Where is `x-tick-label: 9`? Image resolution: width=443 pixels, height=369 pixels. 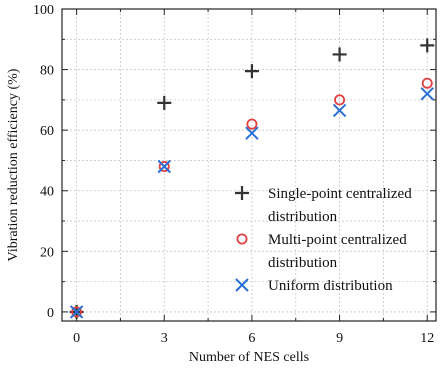
x-tick-label: 9 is located at coordinates (339, 338).